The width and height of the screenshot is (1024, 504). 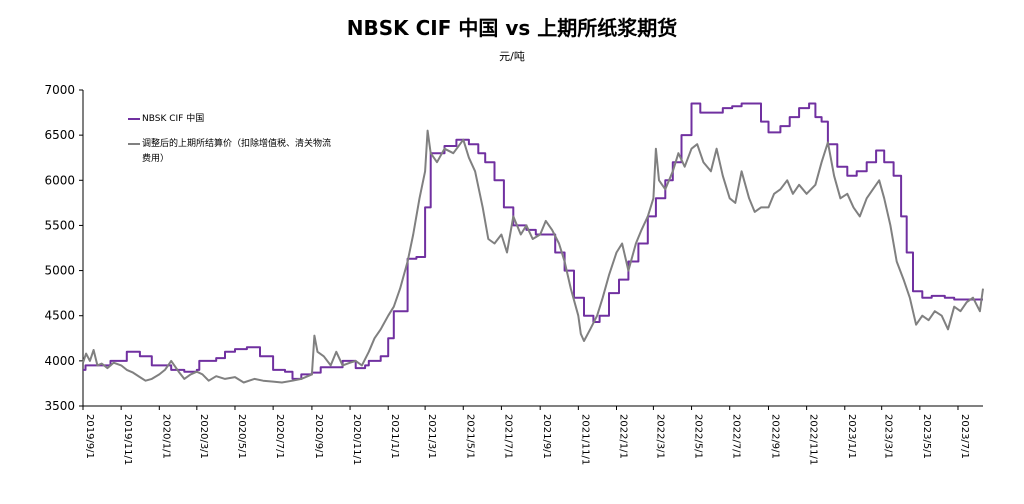 I want to click on x-tick-label: 2021/3/1, so click(x=431, y=436).